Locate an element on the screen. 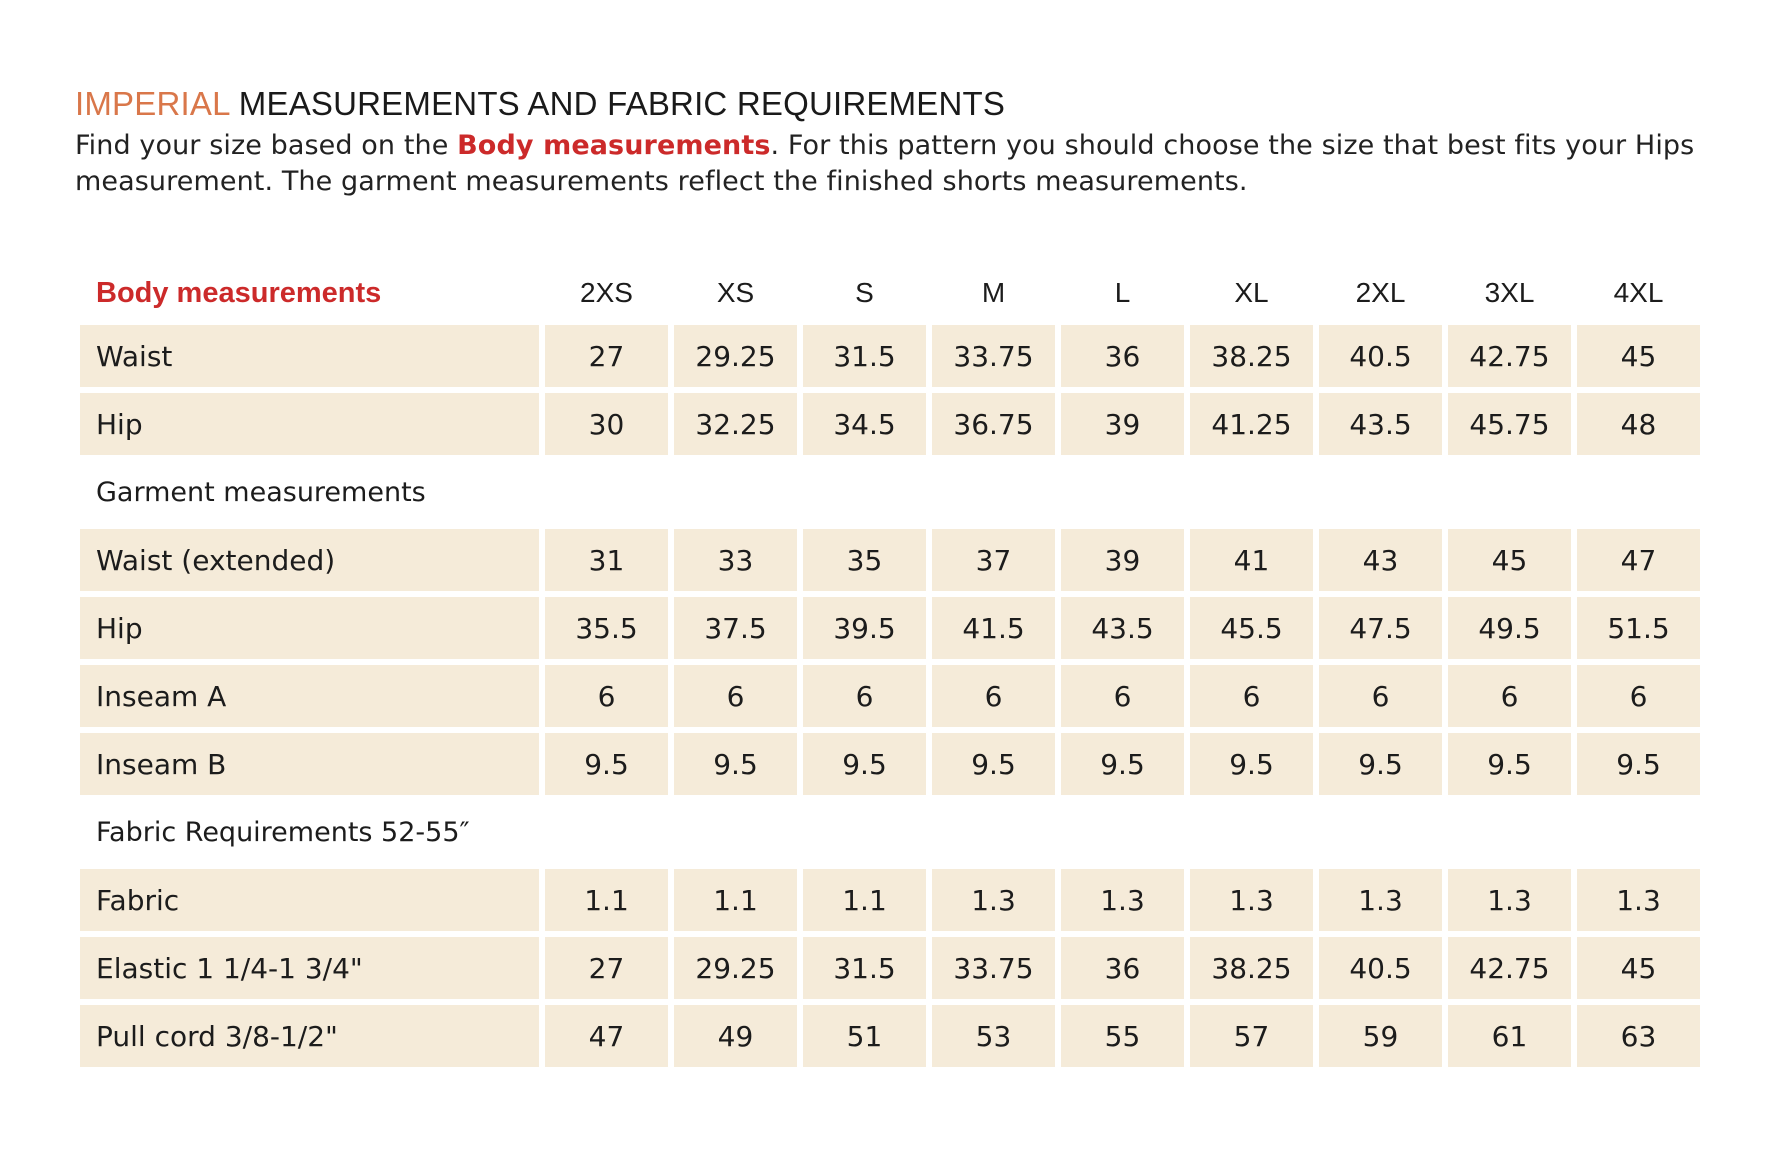 This screenshot has height=1158, width=1774. table-cell: 43 is located at coordinates (1380, 560).